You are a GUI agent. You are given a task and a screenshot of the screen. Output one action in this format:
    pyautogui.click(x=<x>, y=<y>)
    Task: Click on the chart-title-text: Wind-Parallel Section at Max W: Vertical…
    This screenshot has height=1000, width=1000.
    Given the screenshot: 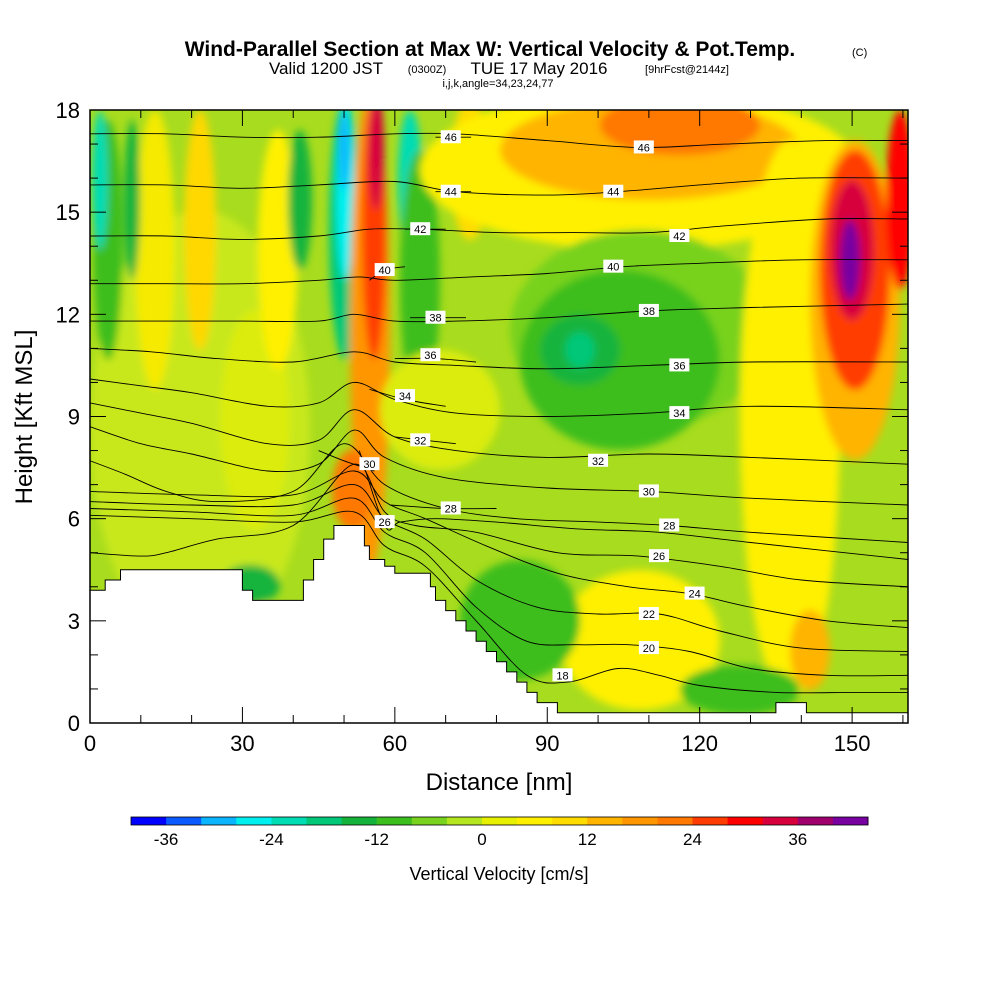 What is the action you would take?
    pyautogui.click(x=490, y=49)
    